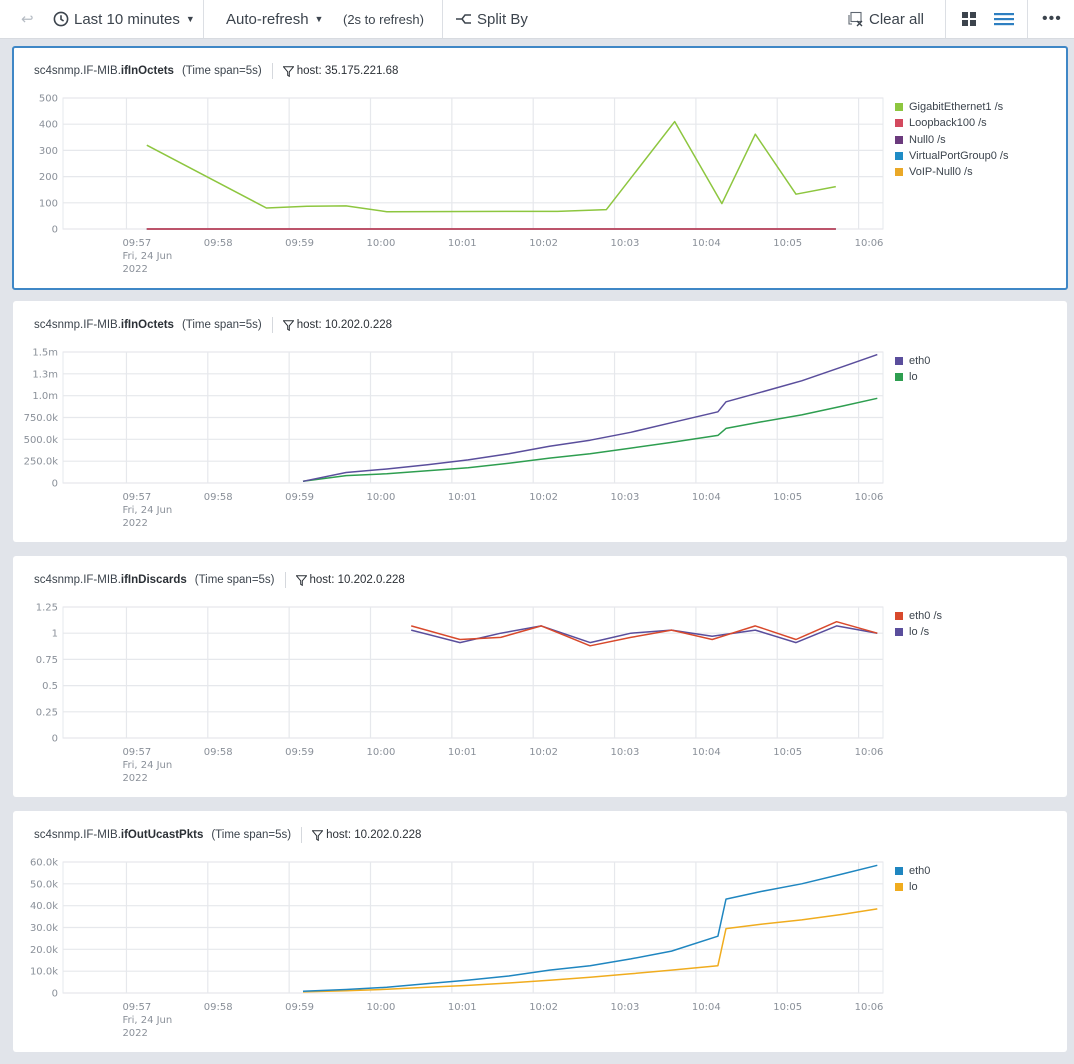 The image size is (1074, 1064). What do you see at coordinates (951, 140) in the screenshot?
I see `legend-item: Null0 /s` at bounding box center [951, 140].